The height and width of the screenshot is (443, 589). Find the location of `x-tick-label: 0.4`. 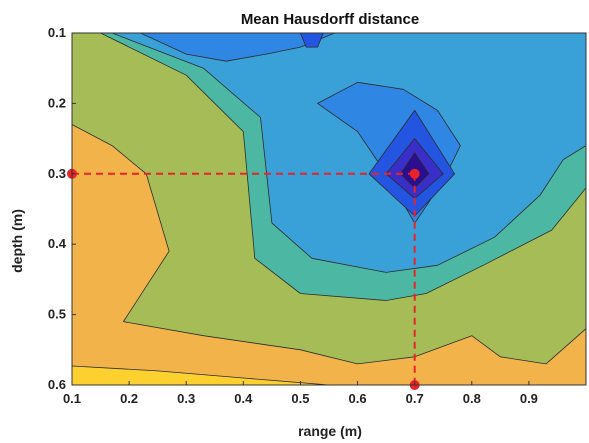

x-tick-label: 0.4 is located at coordinates (243, 398).